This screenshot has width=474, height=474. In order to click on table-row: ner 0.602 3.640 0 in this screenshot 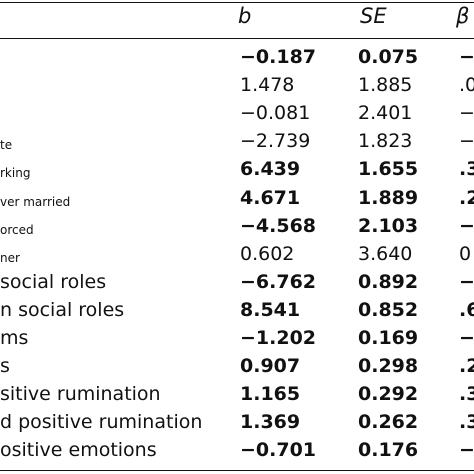, I will do `click(237, 255)`.